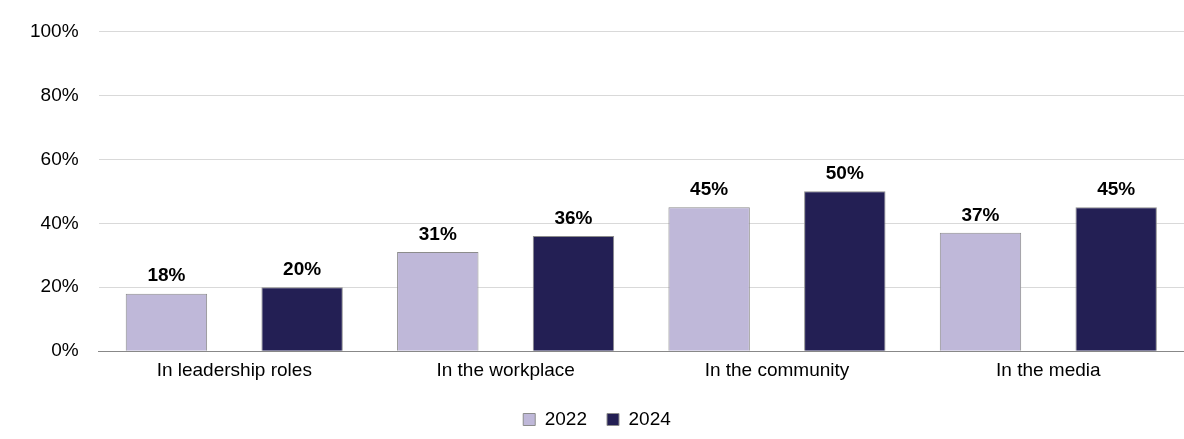 The width and height of the screenshot is (1184, 439). I want to click on legend-label: 2022, so click(566, 418).